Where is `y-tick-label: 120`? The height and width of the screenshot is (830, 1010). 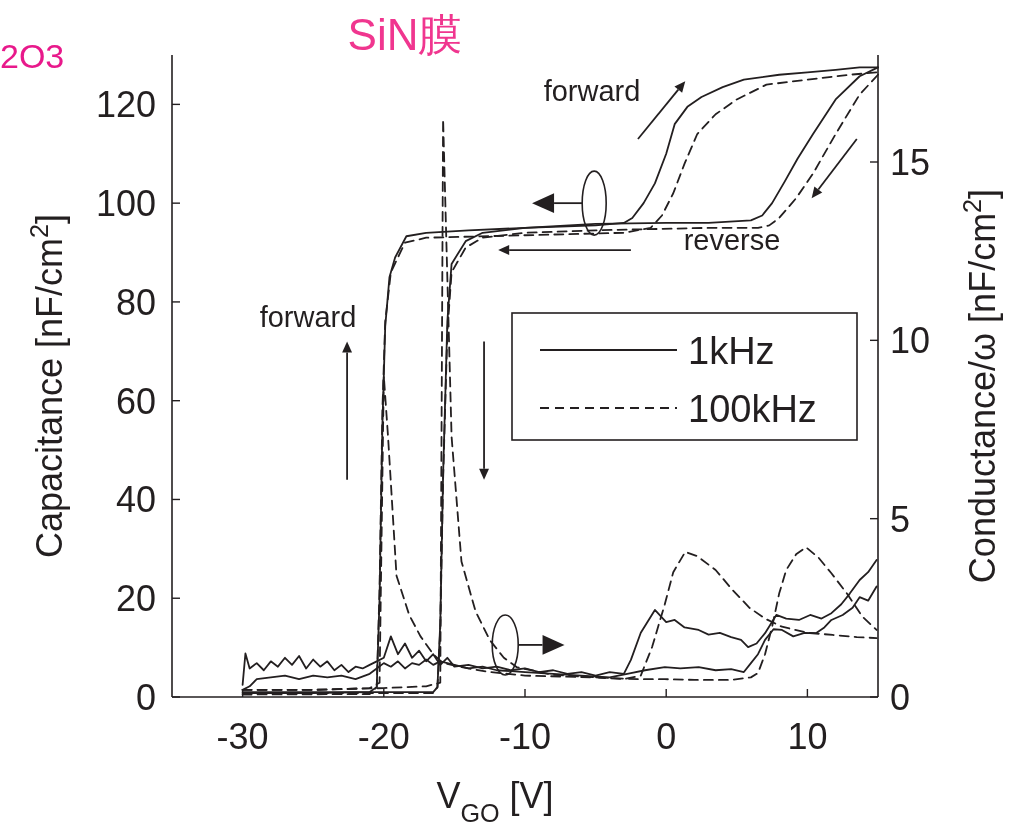
y-tick-label: 120 is located at coordinates (125, 105).